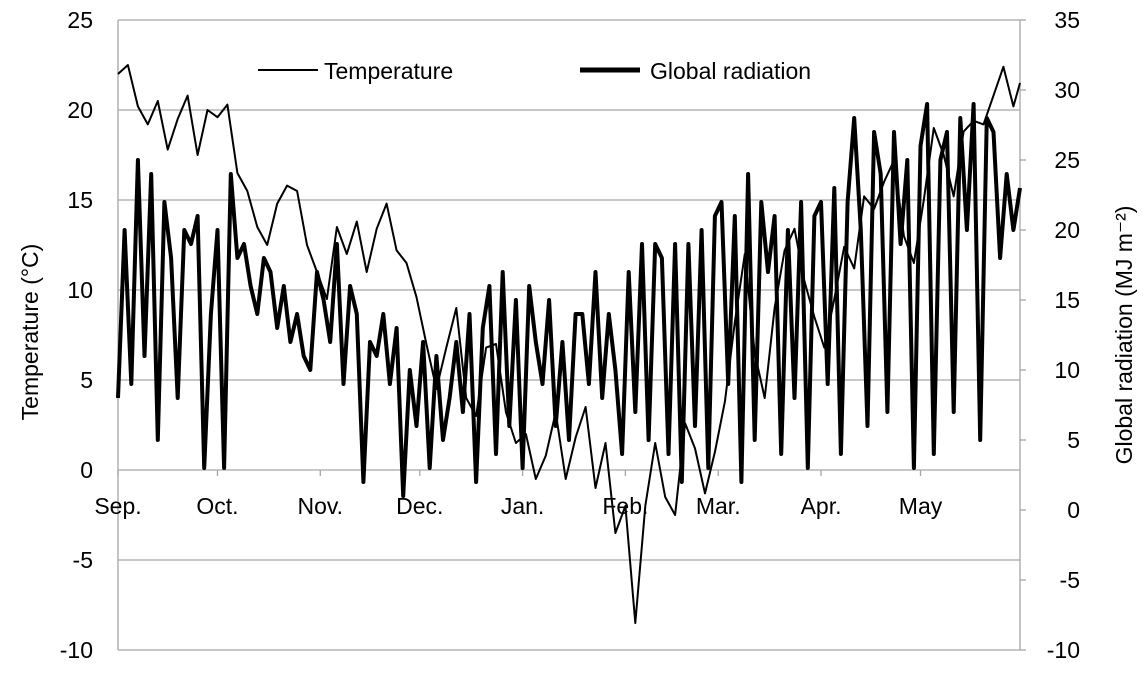  Describe the element at coordinates (534, 71) in the screenshot. I see `legend: Temperature Global radiation` at that location.